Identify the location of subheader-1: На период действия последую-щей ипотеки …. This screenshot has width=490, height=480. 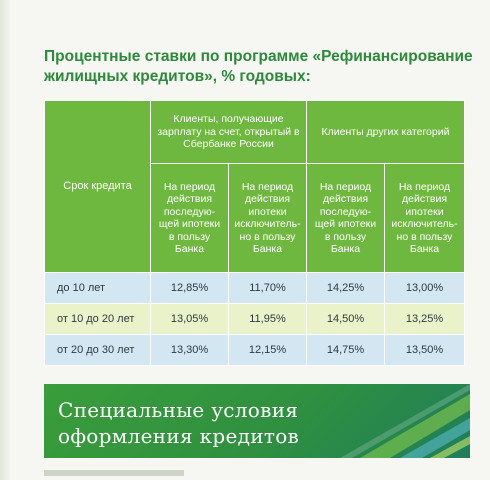
(189, 218).